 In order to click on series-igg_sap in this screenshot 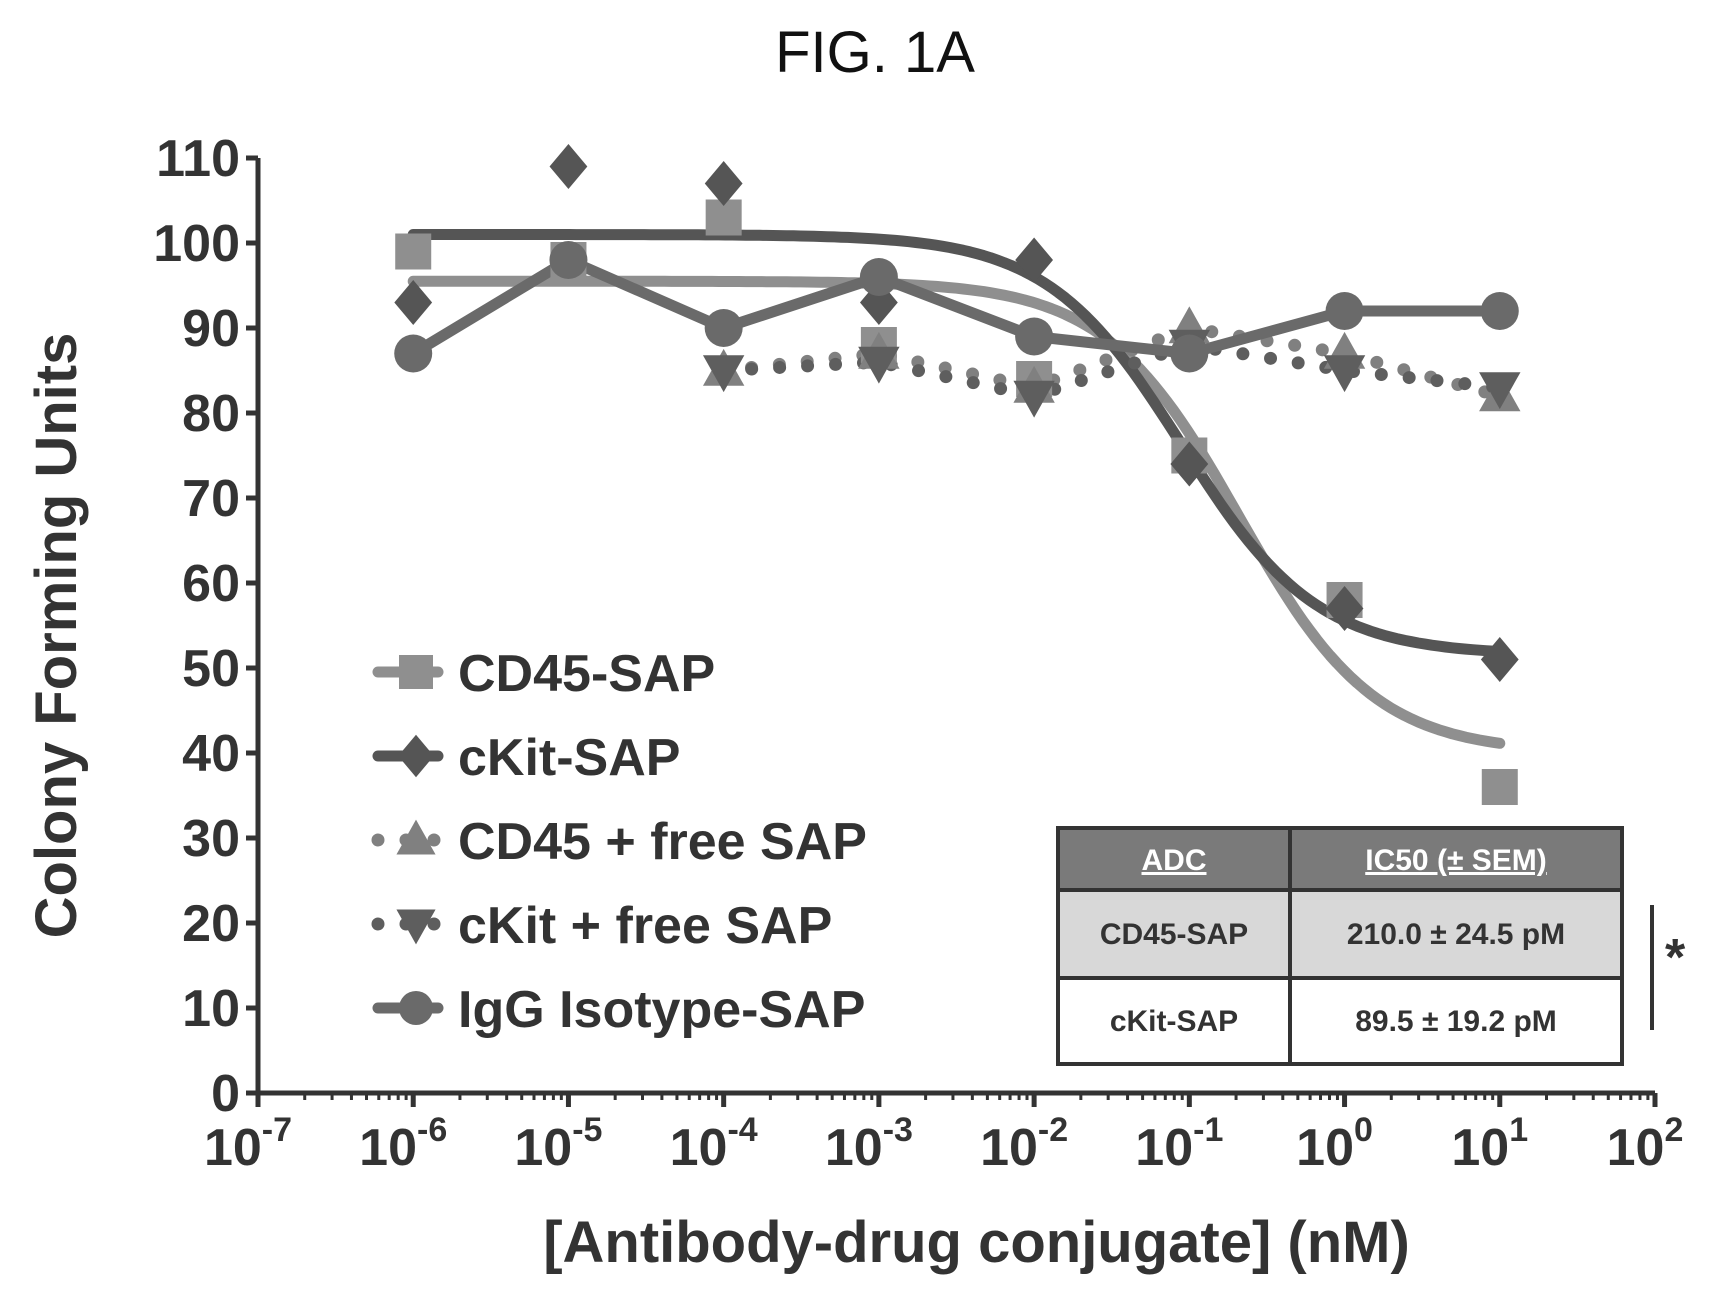, I will do `click(956, 306)`.